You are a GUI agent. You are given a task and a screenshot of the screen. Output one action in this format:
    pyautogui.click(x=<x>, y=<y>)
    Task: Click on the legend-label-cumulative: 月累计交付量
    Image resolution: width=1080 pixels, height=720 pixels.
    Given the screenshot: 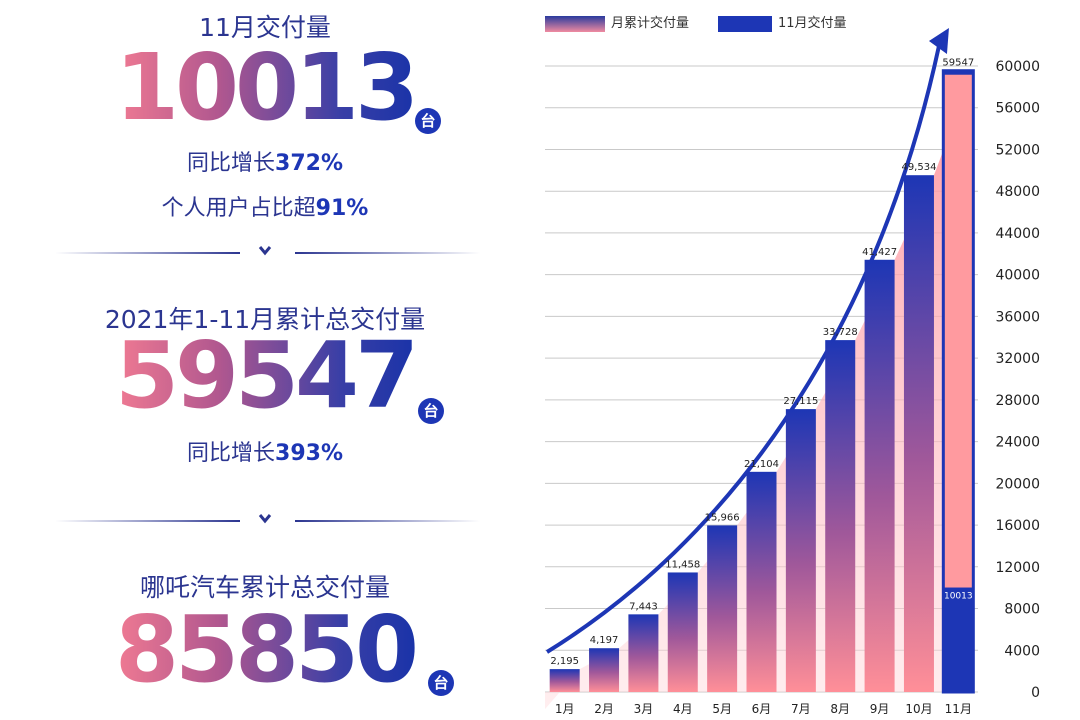 What is the action you would take?
    pyautogui.click(x=650, y=23)
    